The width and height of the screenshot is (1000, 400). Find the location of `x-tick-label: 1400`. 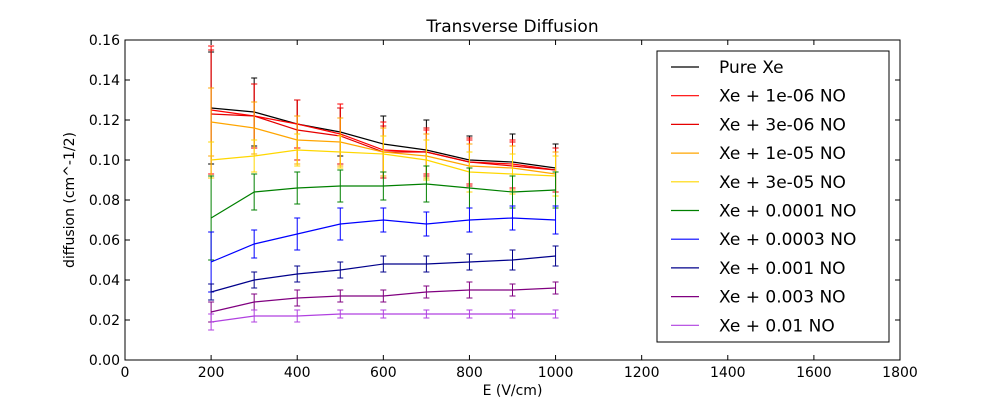

x-tick-label: 1400 is located at coordinates (728, 373).